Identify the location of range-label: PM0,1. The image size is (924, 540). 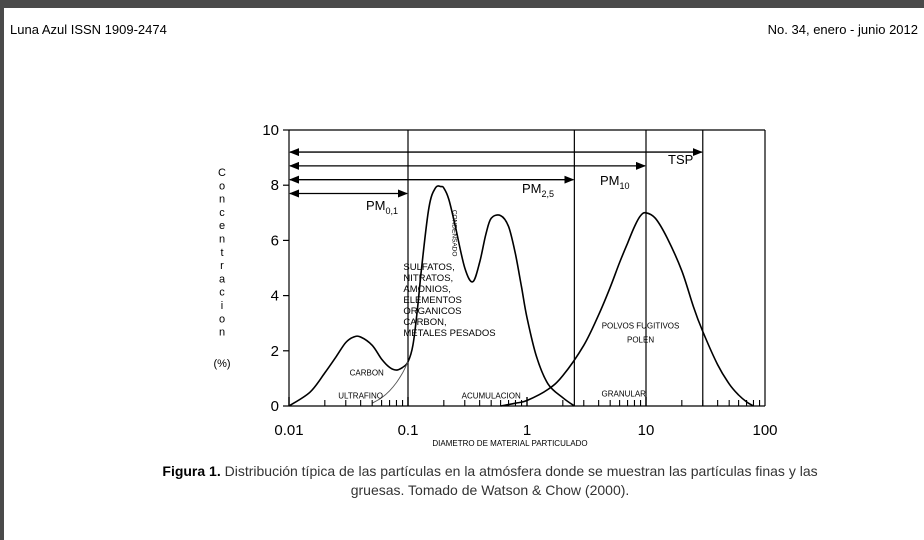
(382, 207).